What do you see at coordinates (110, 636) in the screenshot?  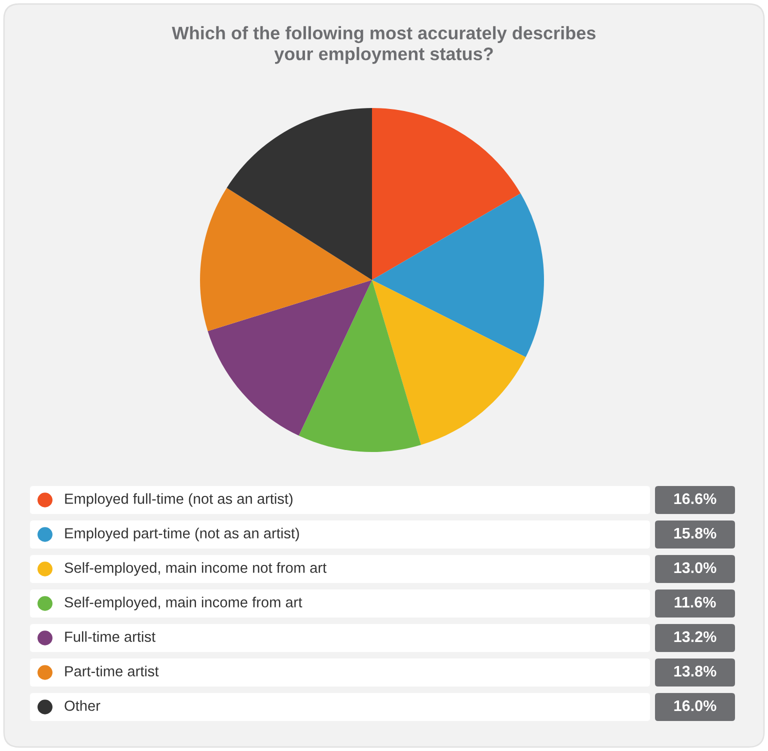 I see `legend-label: Full-time artist` at bounding box center [110, 636].